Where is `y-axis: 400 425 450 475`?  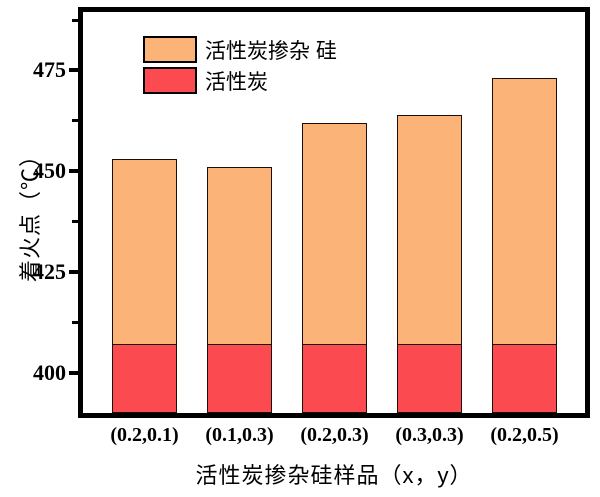
y-axis: 400 425 450 475 is located at coordinates (39, 248).